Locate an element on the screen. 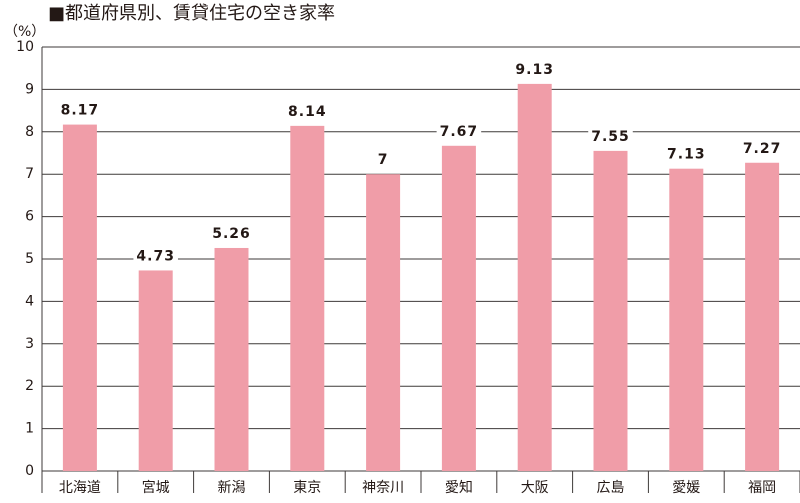 The height and width of the screenshot is (503, 800). y-tick-label: 10 is located at coordinates (25, 47).